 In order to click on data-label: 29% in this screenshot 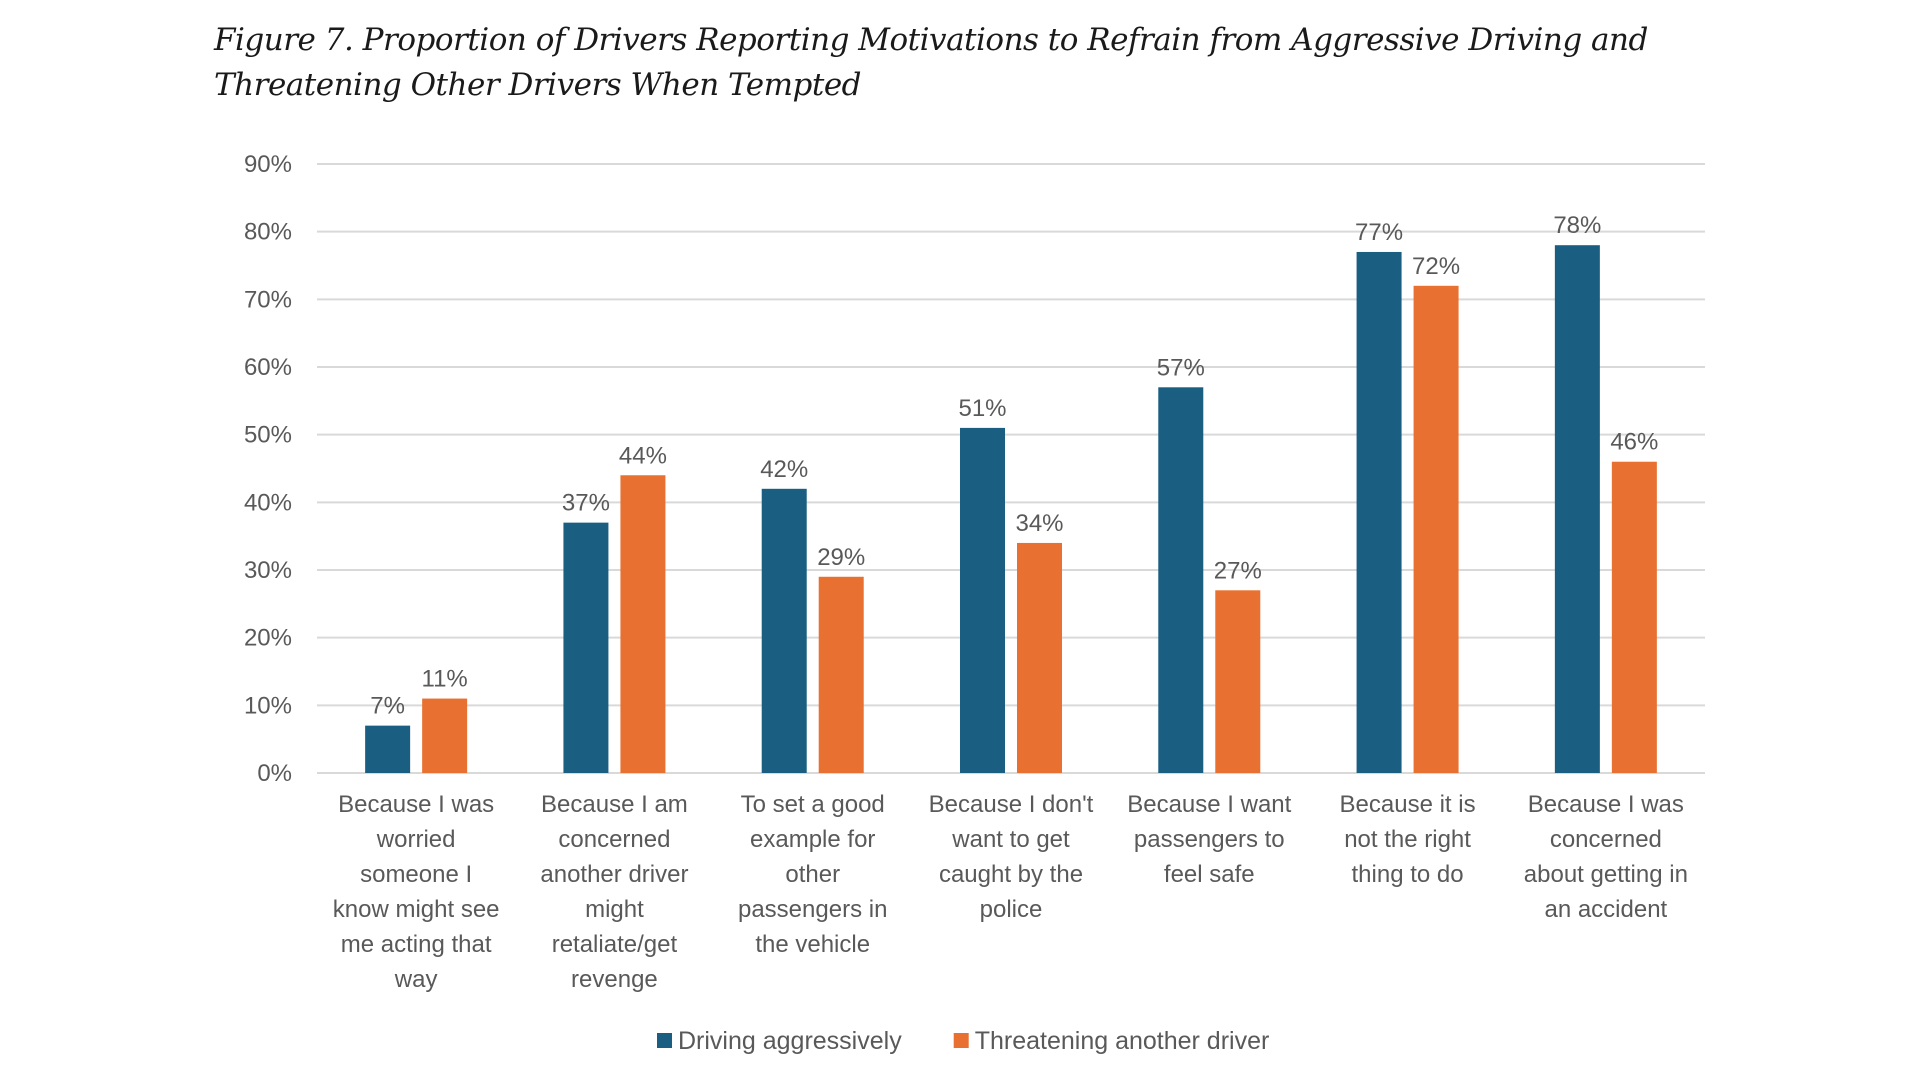, I will do `click(841, 557)`.